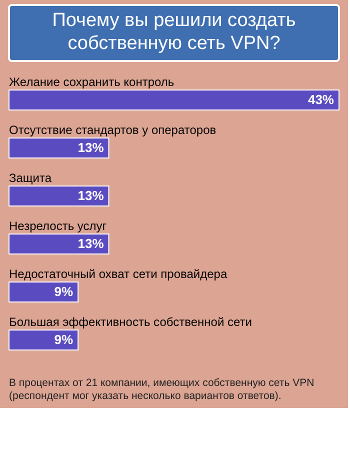  Describe the element at coordinates (58, 226) in the screenshot. I see `y-tick-label: Незрелость услуг` at that location.